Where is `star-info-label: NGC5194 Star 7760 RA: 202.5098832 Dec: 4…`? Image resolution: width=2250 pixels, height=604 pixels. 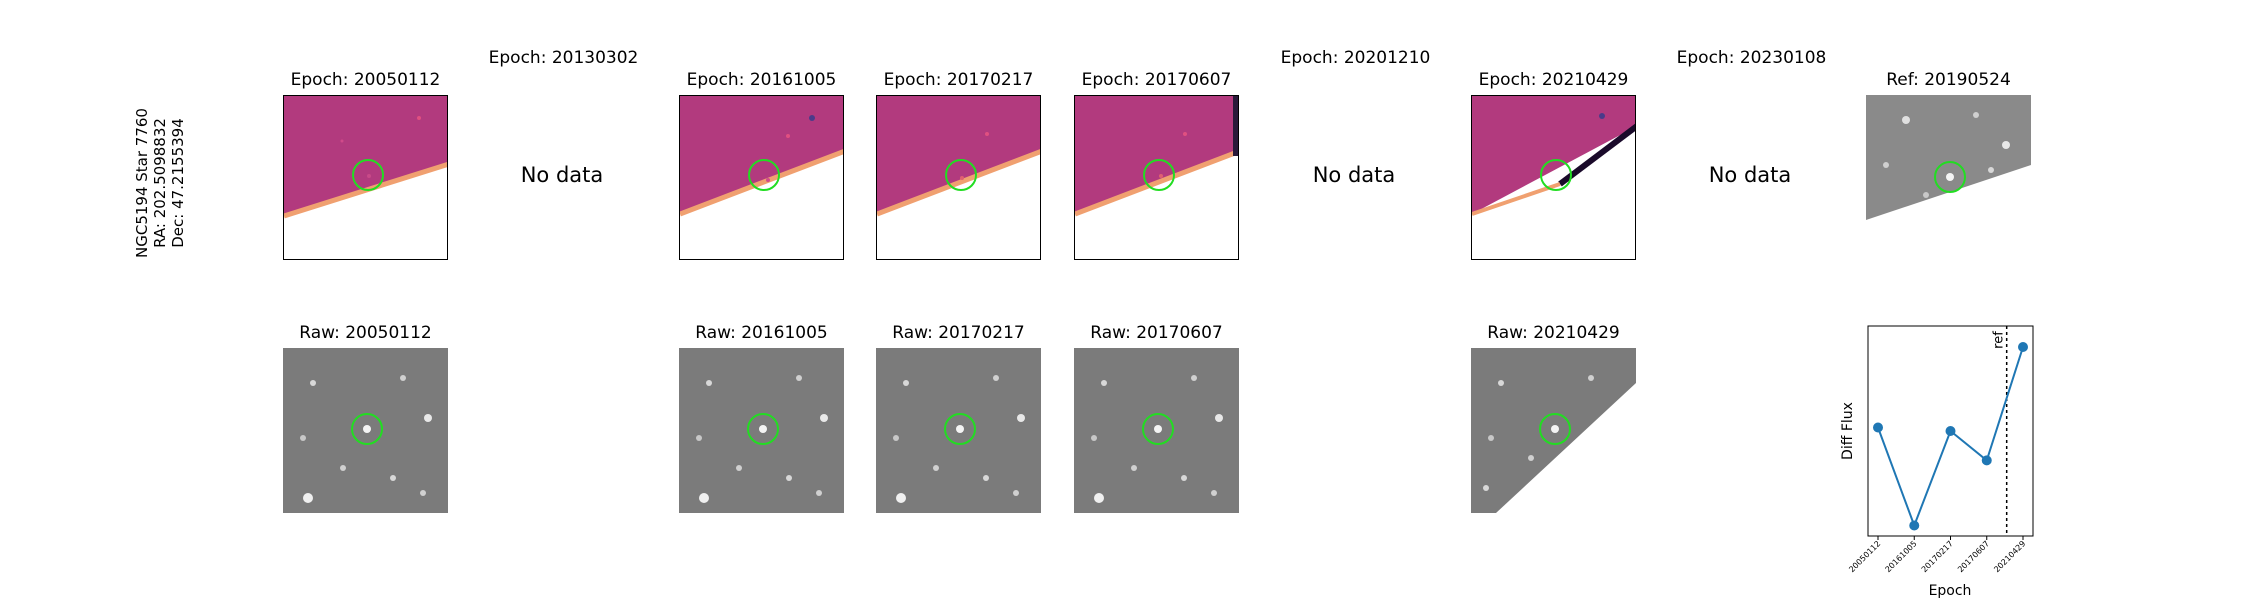
star-info-label: NGC5194 Star 7760 RA: 202.5098832 Dec: 4… is located at coordinates (160, 183).